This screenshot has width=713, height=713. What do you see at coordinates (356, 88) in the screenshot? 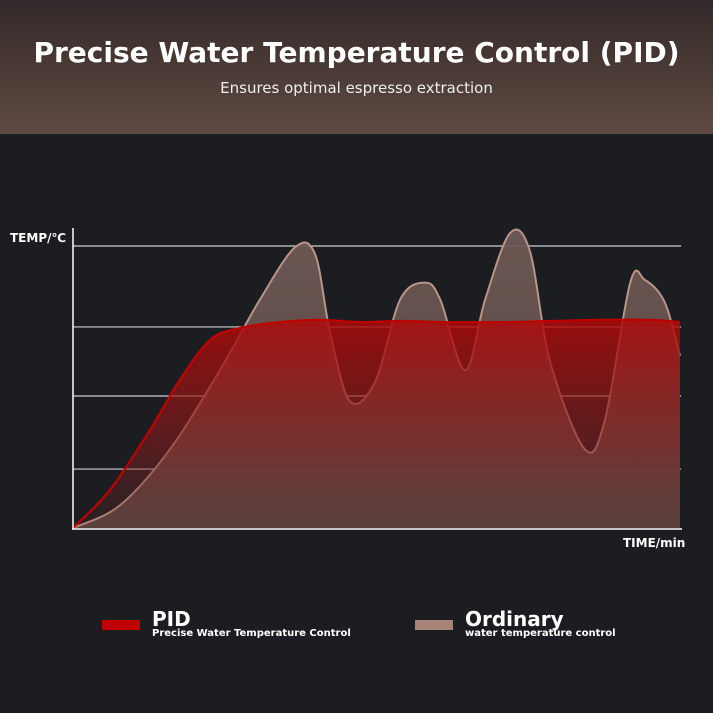
I see `page-subtitle: Ensures optimal espresso extraction` at bounding box center [356, 88].